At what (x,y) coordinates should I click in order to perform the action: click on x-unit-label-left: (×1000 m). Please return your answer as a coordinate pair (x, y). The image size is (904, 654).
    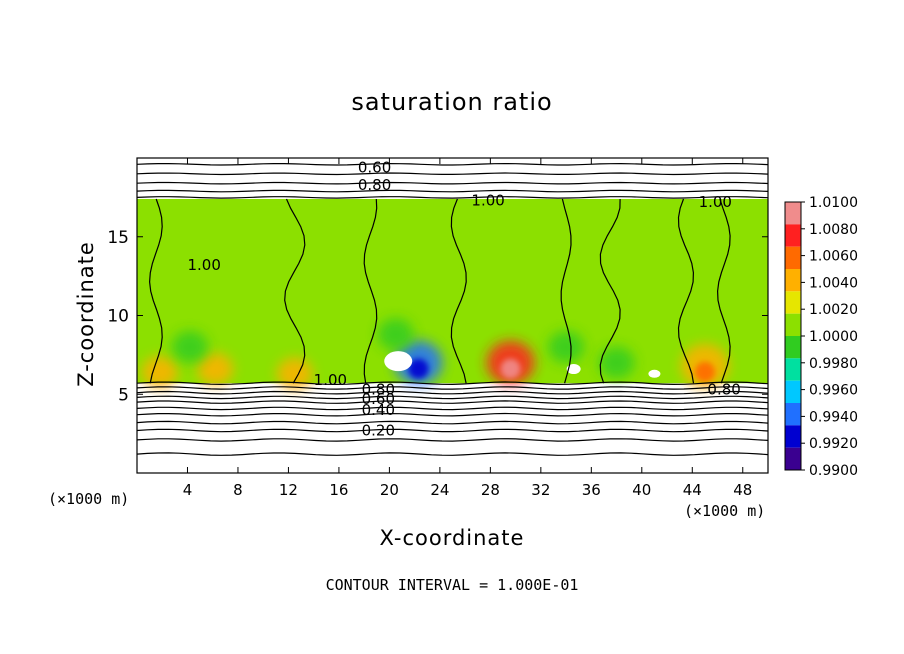
    Looking at the image, I should click on (89, 499).